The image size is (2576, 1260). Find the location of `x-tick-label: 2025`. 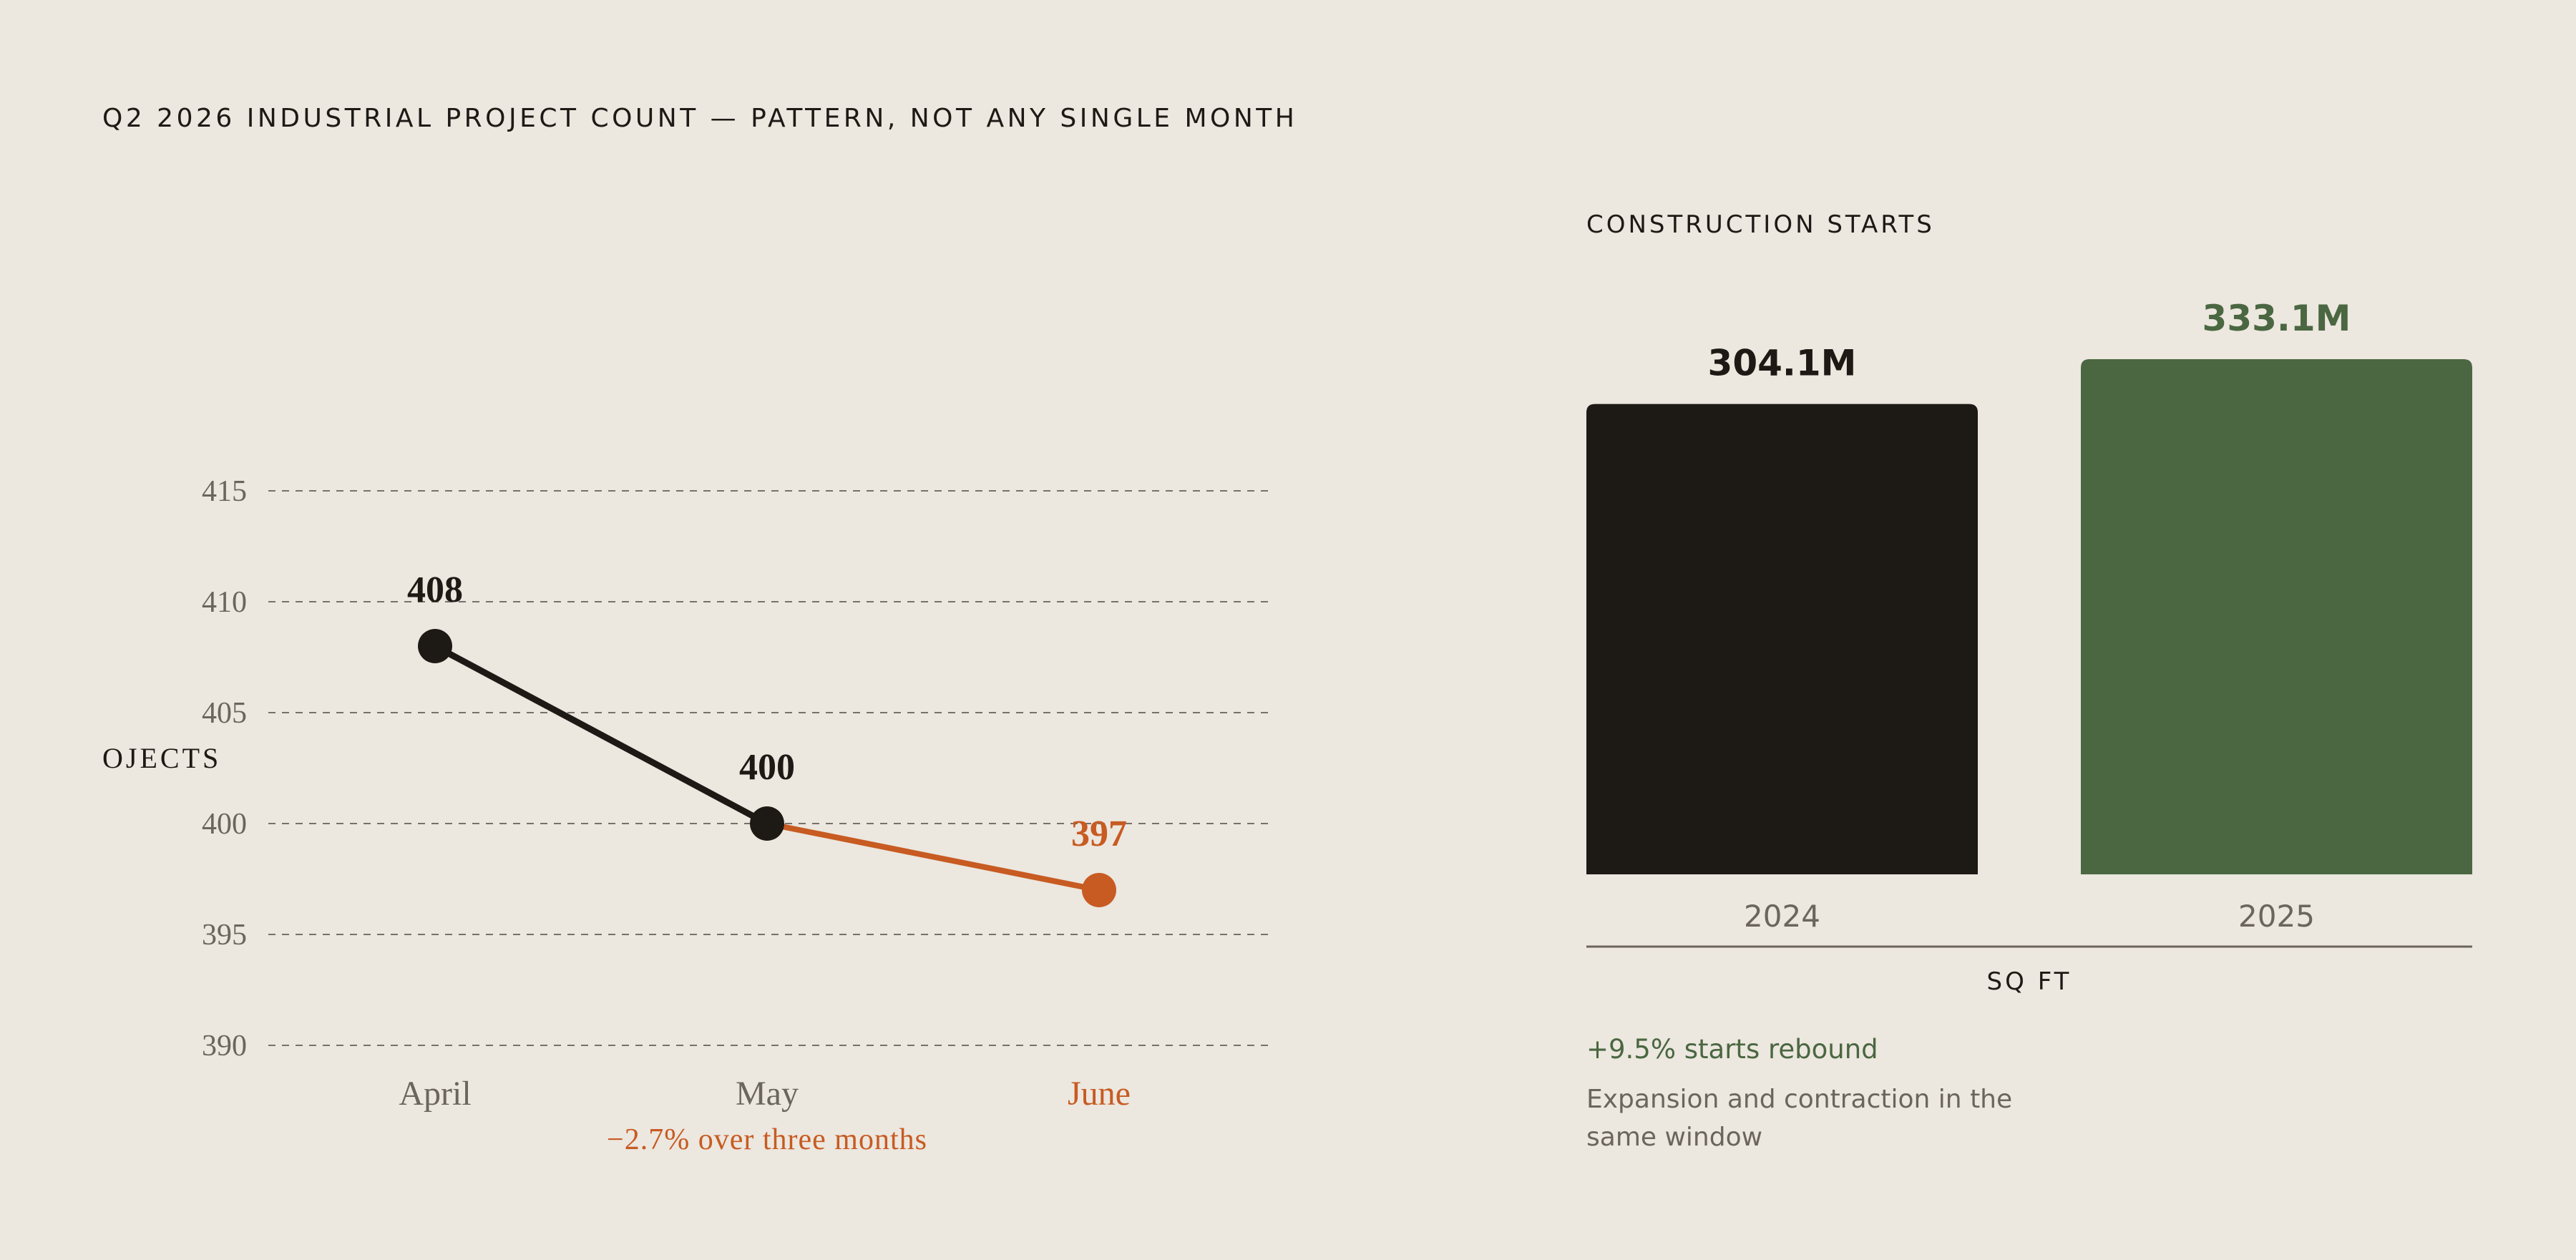

x-tick-label: 2025 is located at coordinates (2276, 916).